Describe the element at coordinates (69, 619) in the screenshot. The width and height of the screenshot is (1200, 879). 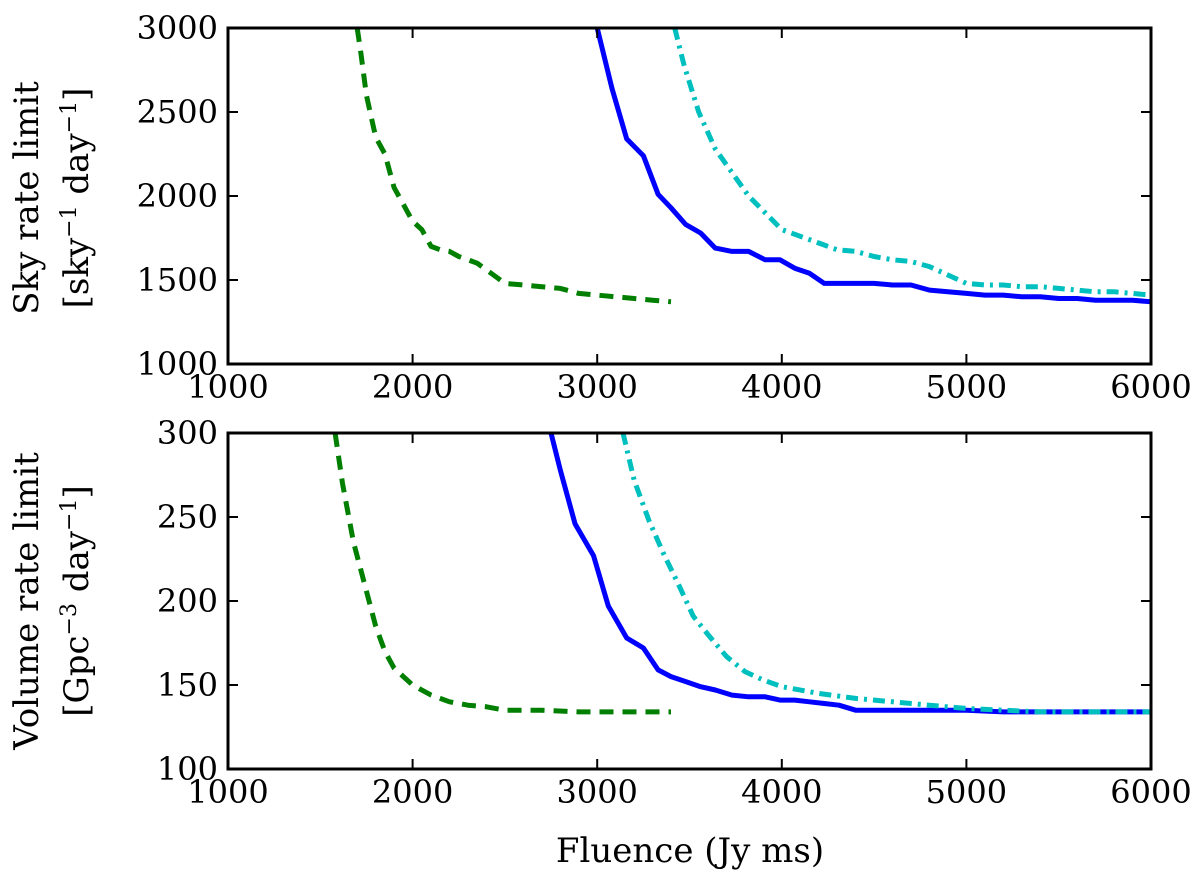
I see `ylabel-sup: −3` at that location.